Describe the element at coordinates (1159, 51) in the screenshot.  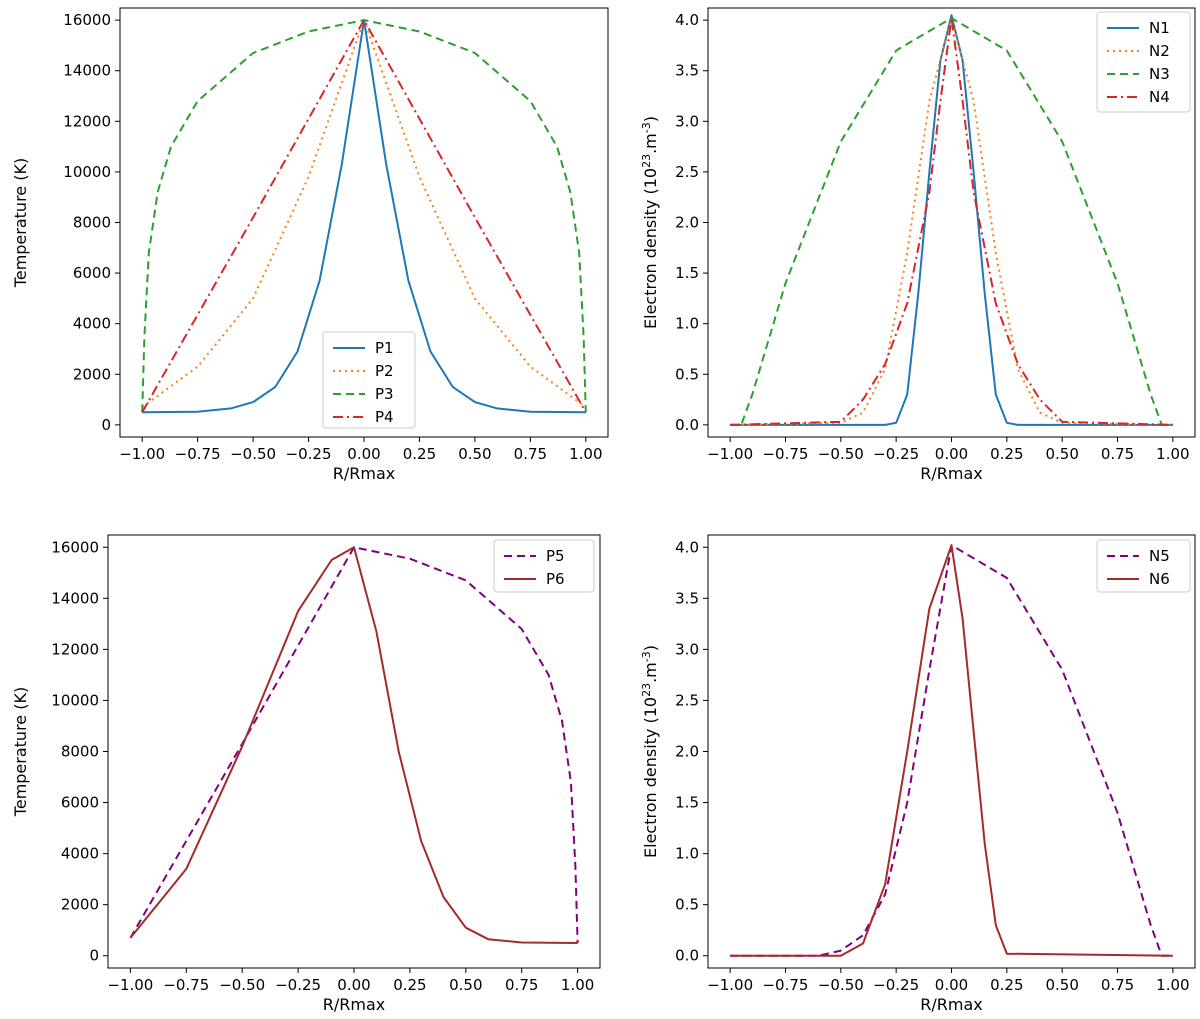
I see `legend-label-n2: N2` at that location.